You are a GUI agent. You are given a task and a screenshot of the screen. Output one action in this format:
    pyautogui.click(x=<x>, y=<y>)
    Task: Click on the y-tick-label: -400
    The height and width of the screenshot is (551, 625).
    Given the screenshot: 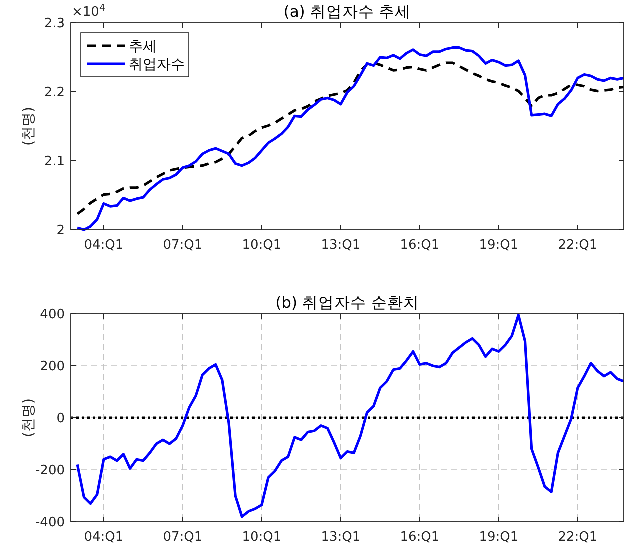 What is the action you would take?
    pyautogui.click(x=50, y=523)
    